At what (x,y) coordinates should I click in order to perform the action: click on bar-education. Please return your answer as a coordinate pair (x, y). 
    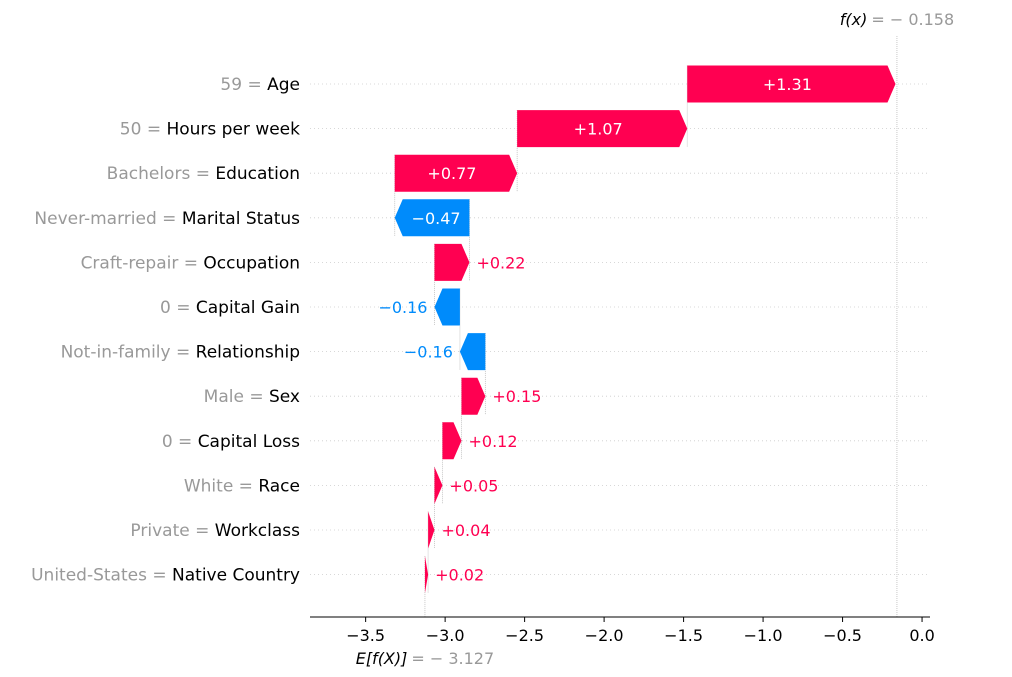
    Looking at the image, I should click on (456, 173).